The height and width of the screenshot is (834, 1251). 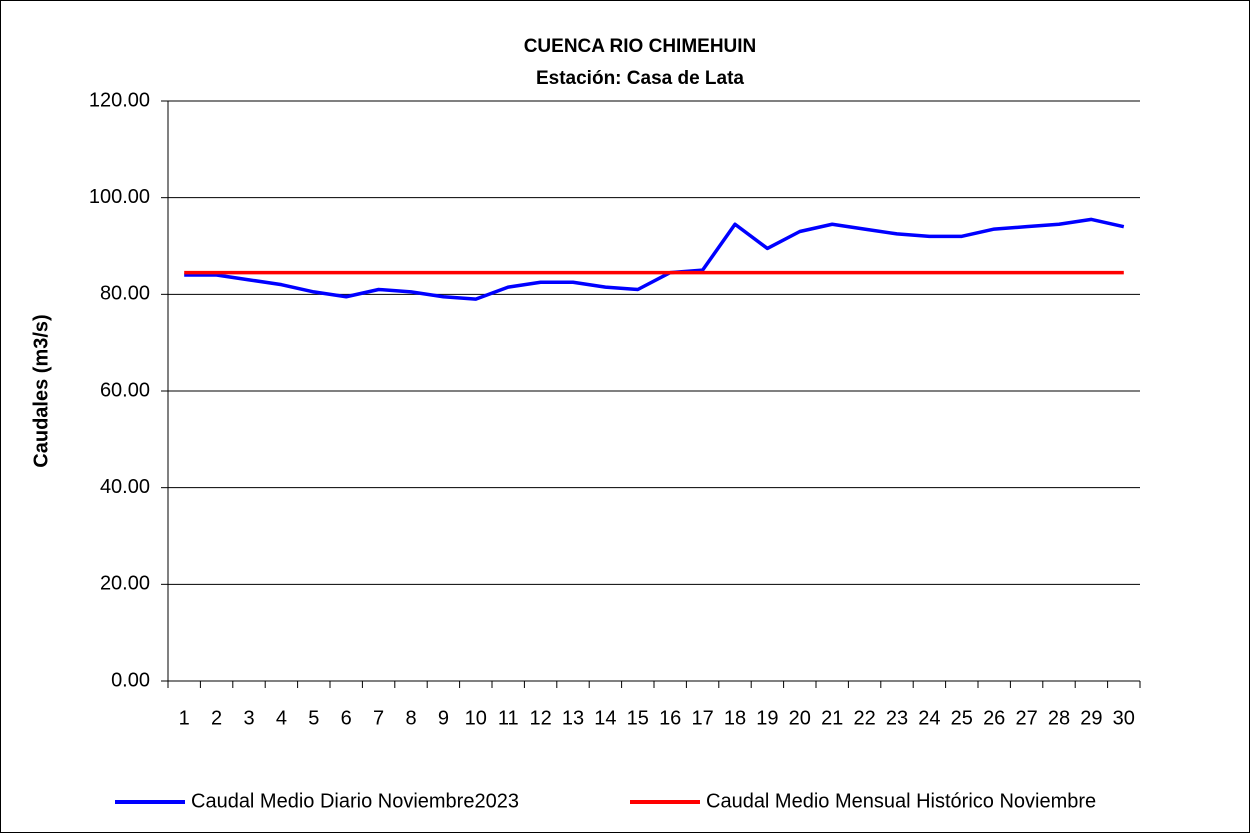 What do you see at coordinates (901, 801) in the screenshot?
I see `legend-label: Caudal Medio Mensual Histórico Noviembre` at bounding box center [901, 801].